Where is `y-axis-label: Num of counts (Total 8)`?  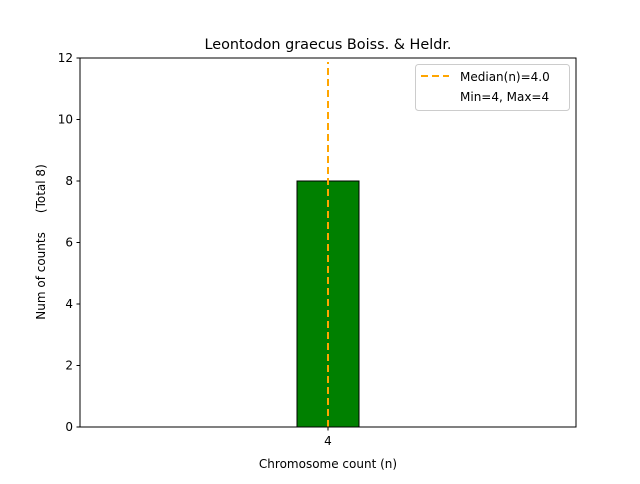 y-axis-label: Num of counts (Total 8) is located at coordinates (41, 241).